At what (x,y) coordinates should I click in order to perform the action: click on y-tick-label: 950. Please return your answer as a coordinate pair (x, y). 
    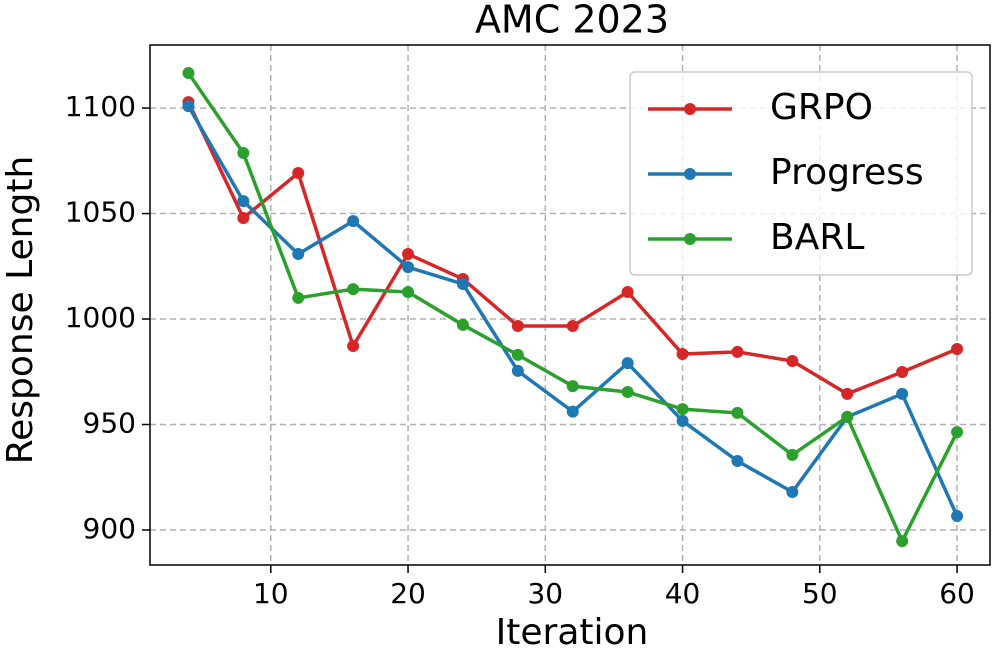
    Looking at the image, I should click on (109, 423).